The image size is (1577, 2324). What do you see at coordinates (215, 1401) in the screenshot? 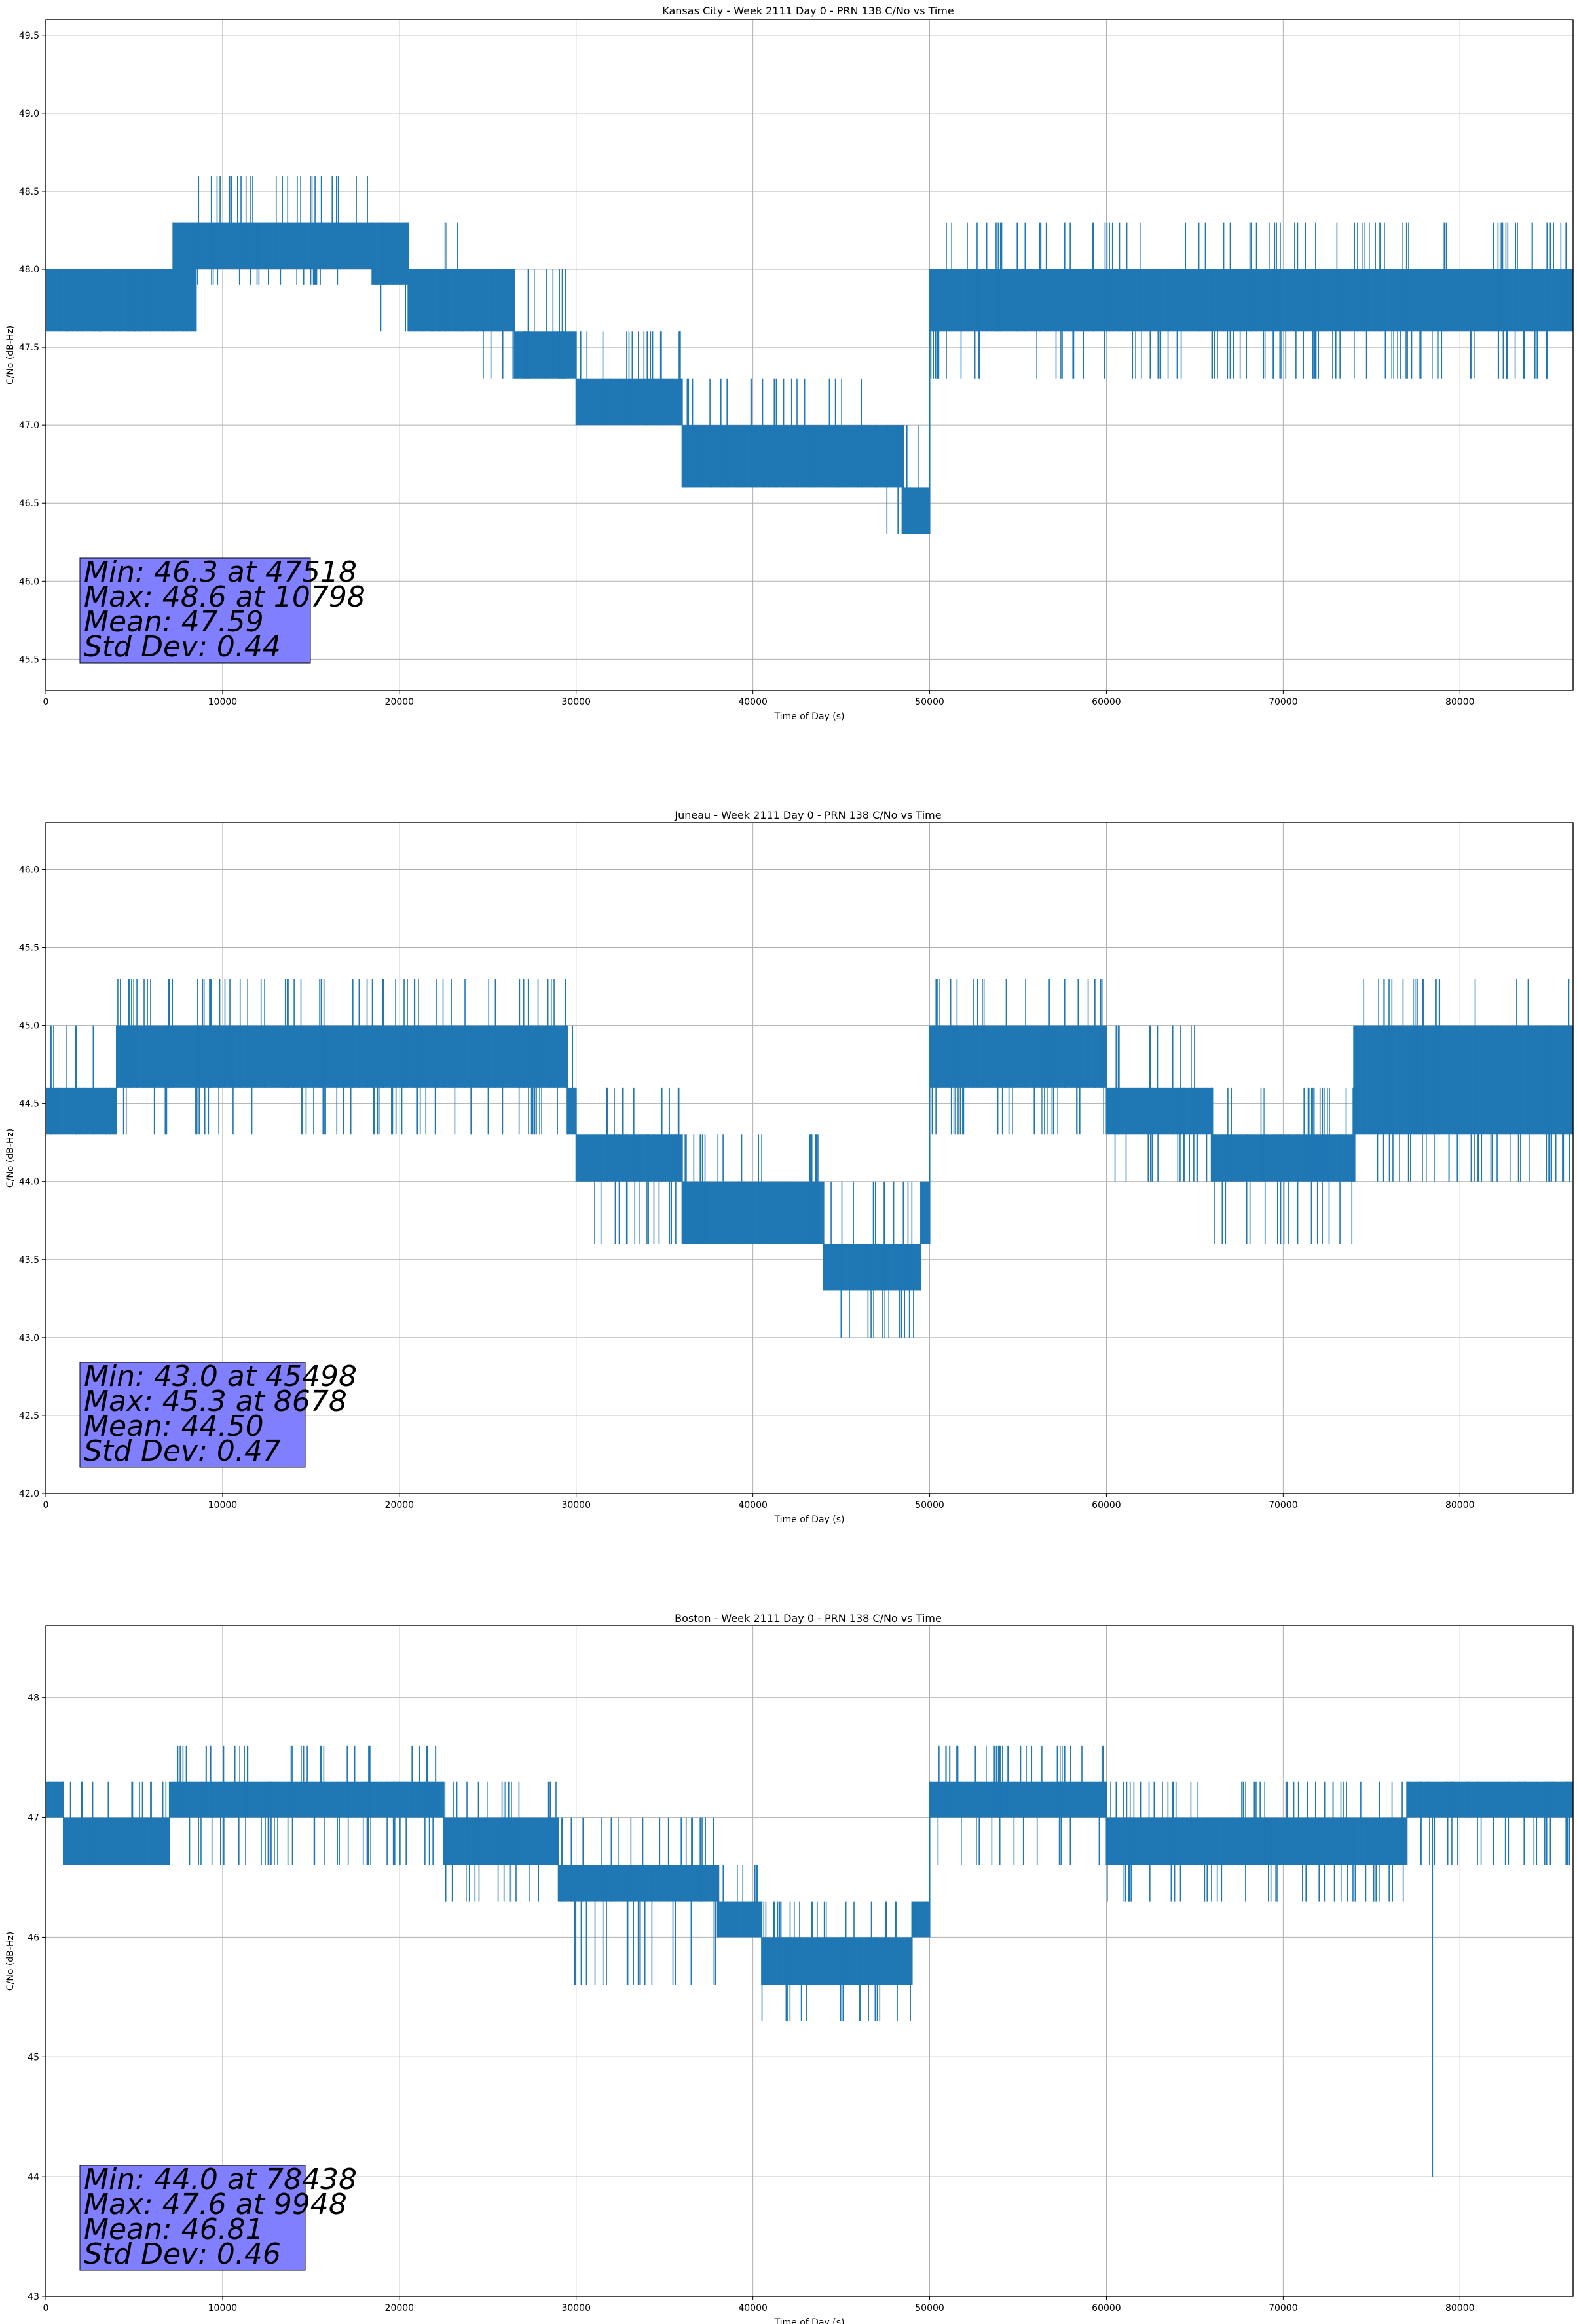
I see `stat-max: Max: 45.3 at 8678` at bounding box center [215, 1401].